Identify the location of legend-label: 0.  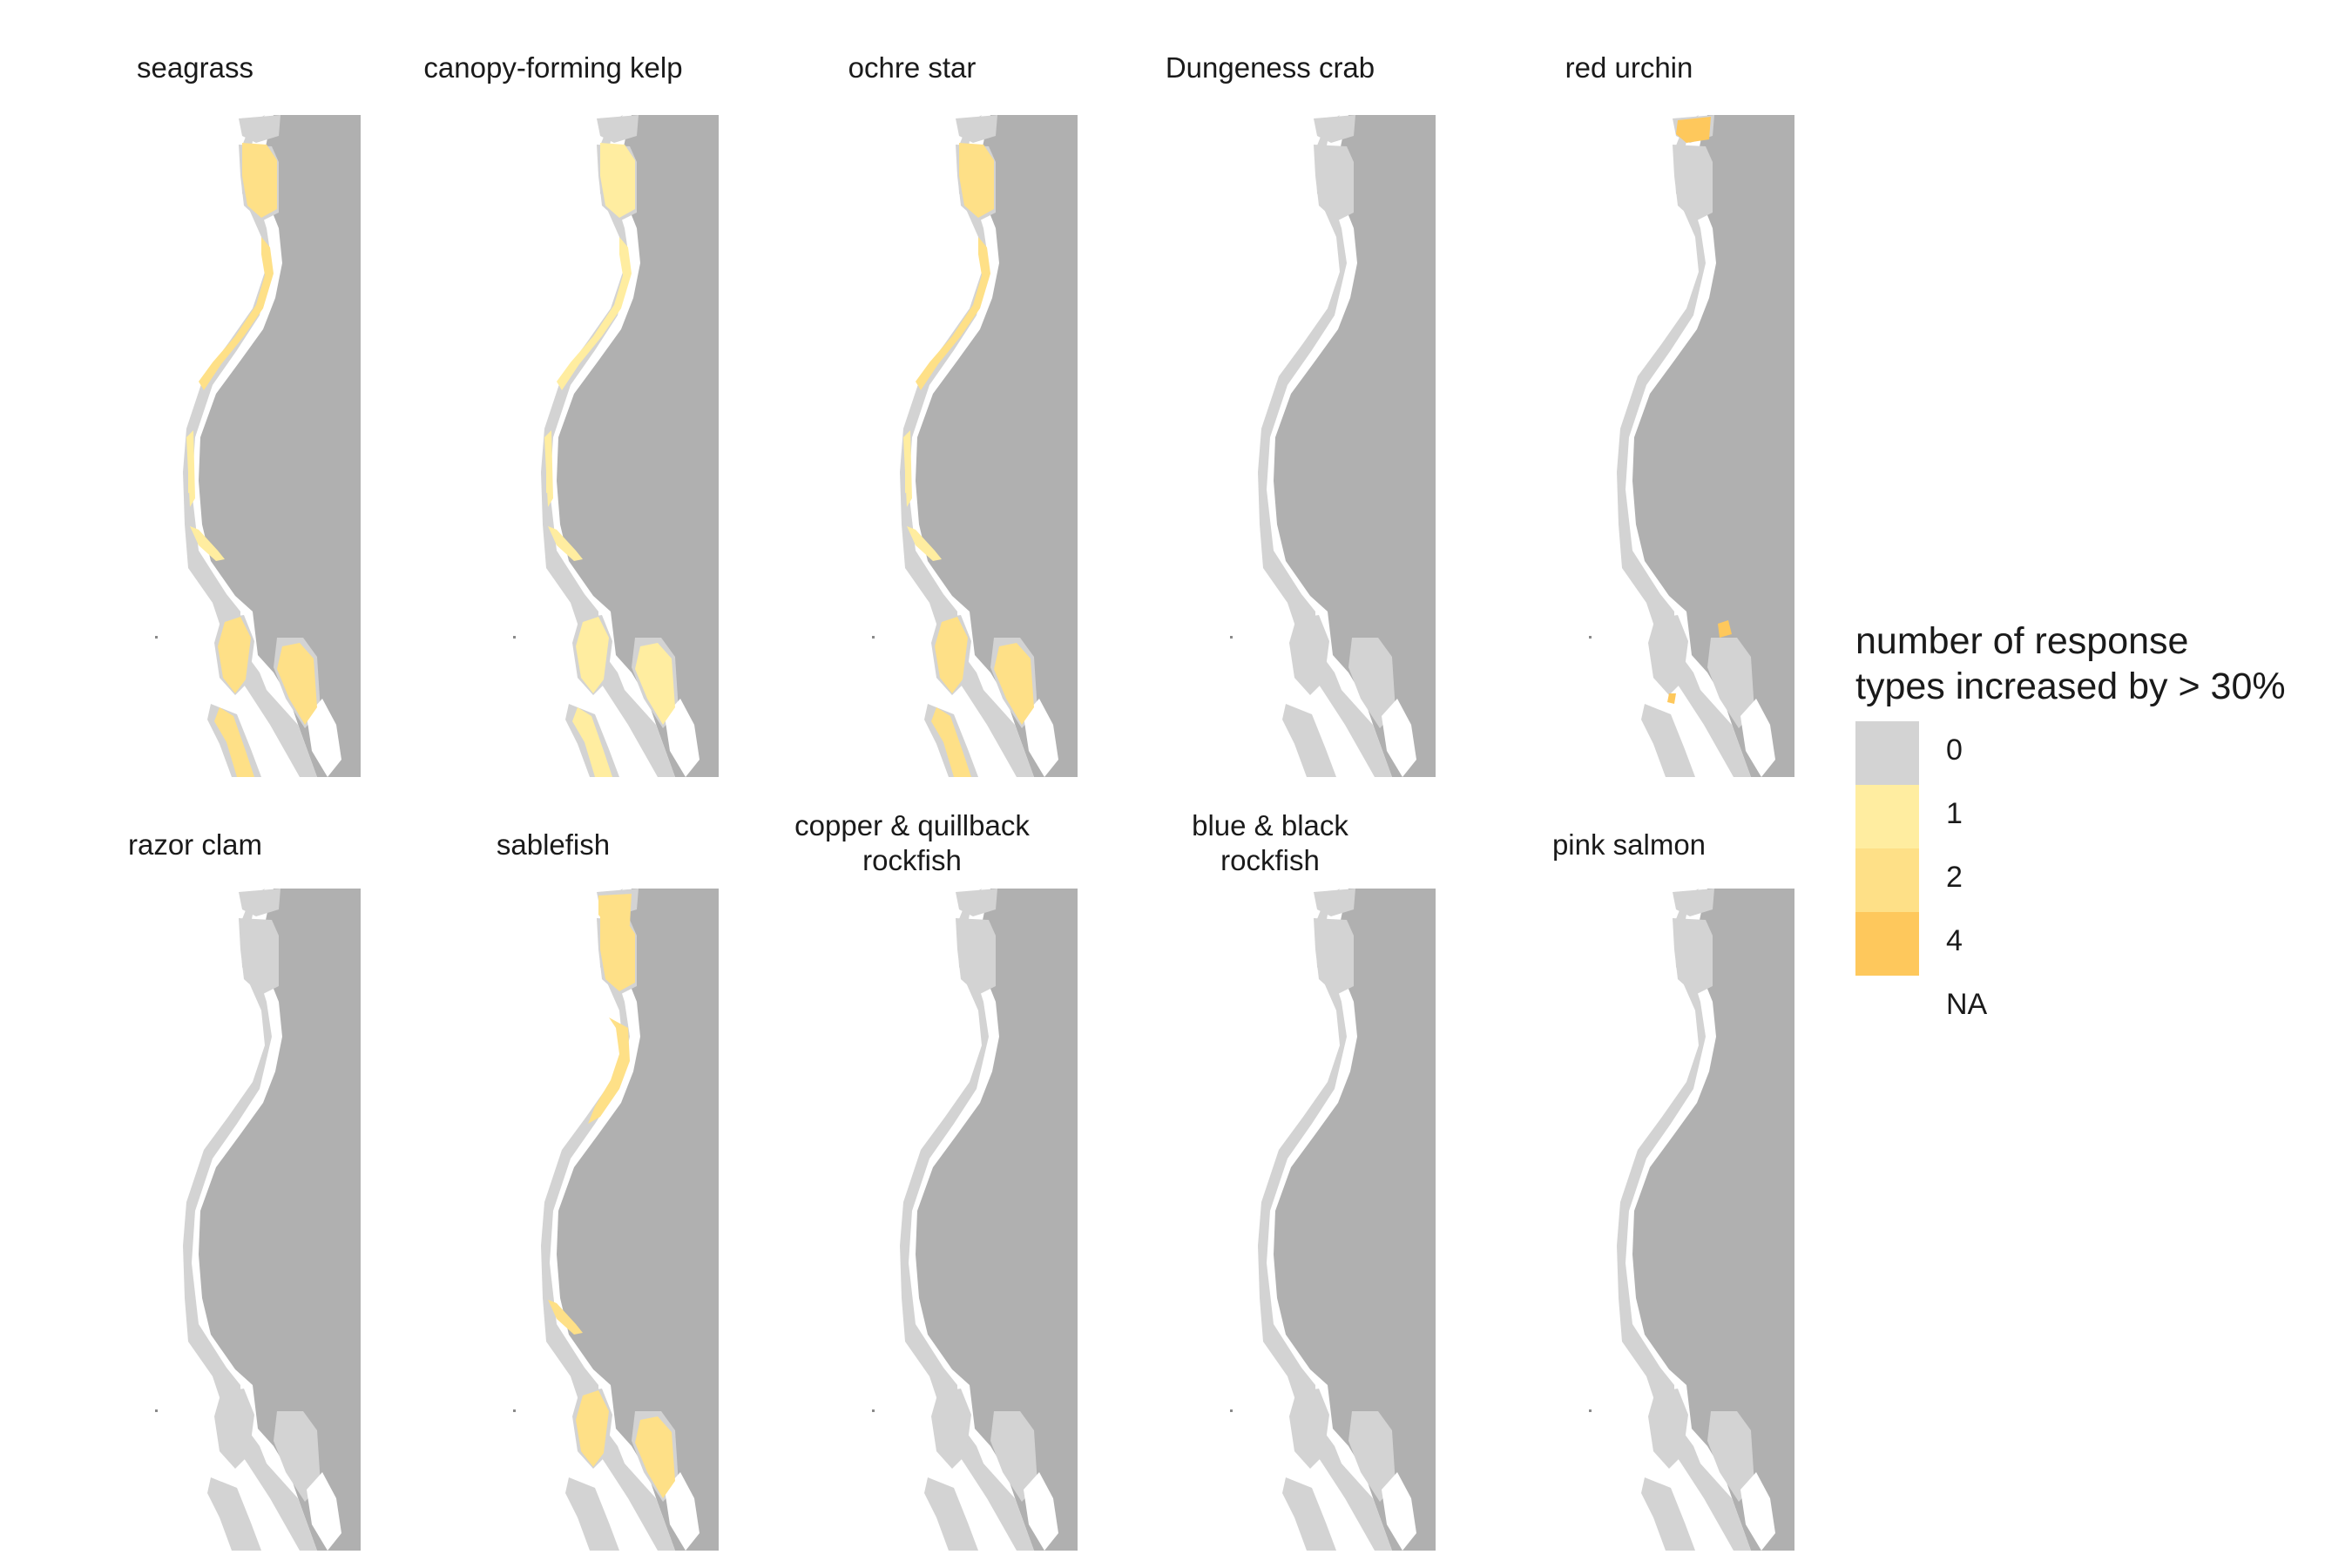
(1954, 750).